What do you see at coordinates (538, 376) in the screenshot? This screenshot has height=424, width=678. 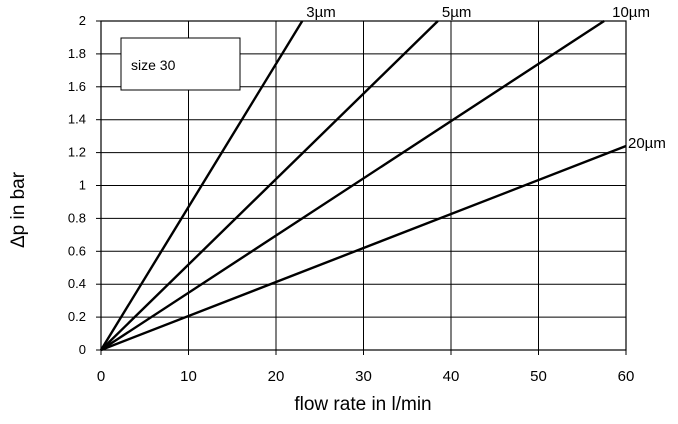 I see `x-tick-label: 50` at bounding box center [538, 376].